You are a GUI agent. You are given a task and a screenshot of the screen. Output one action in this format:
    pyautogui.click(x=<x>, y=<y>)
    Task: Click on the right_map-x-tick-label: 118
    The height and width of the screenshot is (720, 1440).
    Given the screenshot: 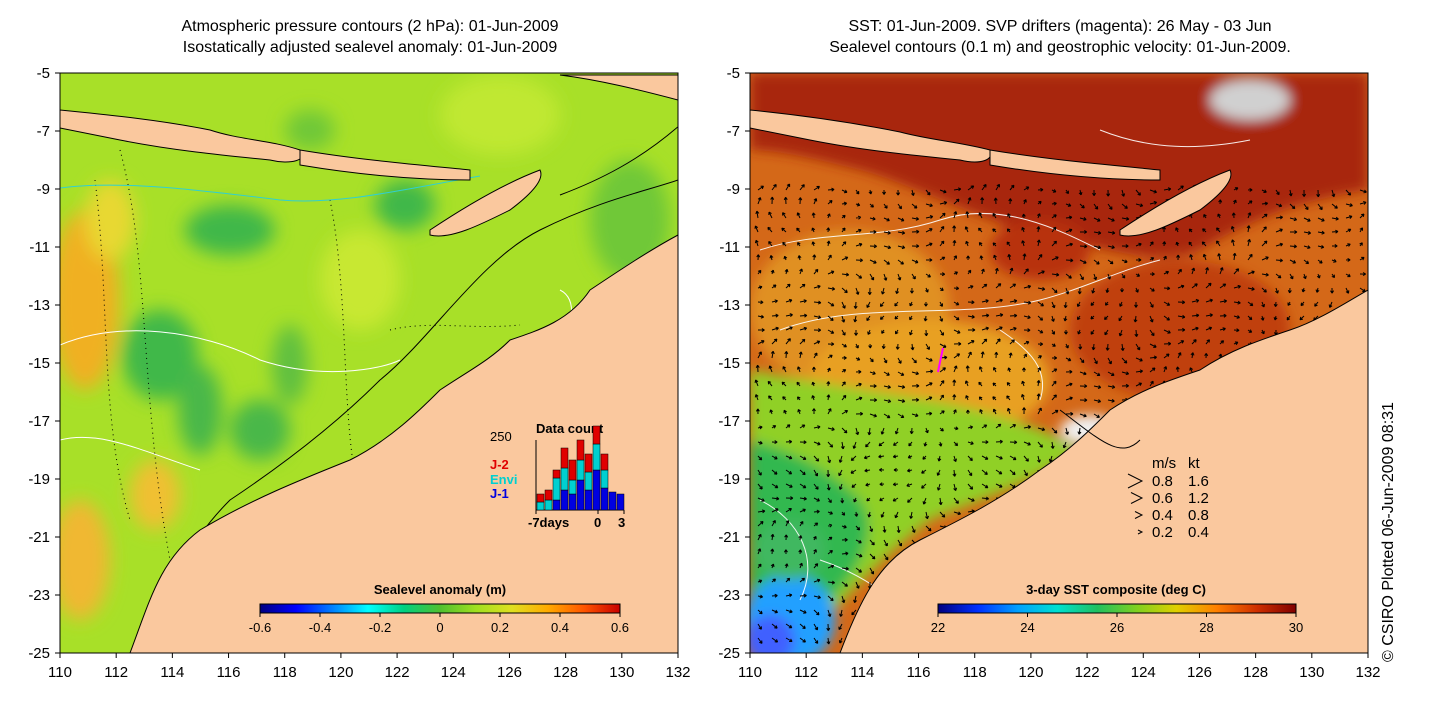 What is the action you would take?
    pyautogui.click(x=975, y=672)
    